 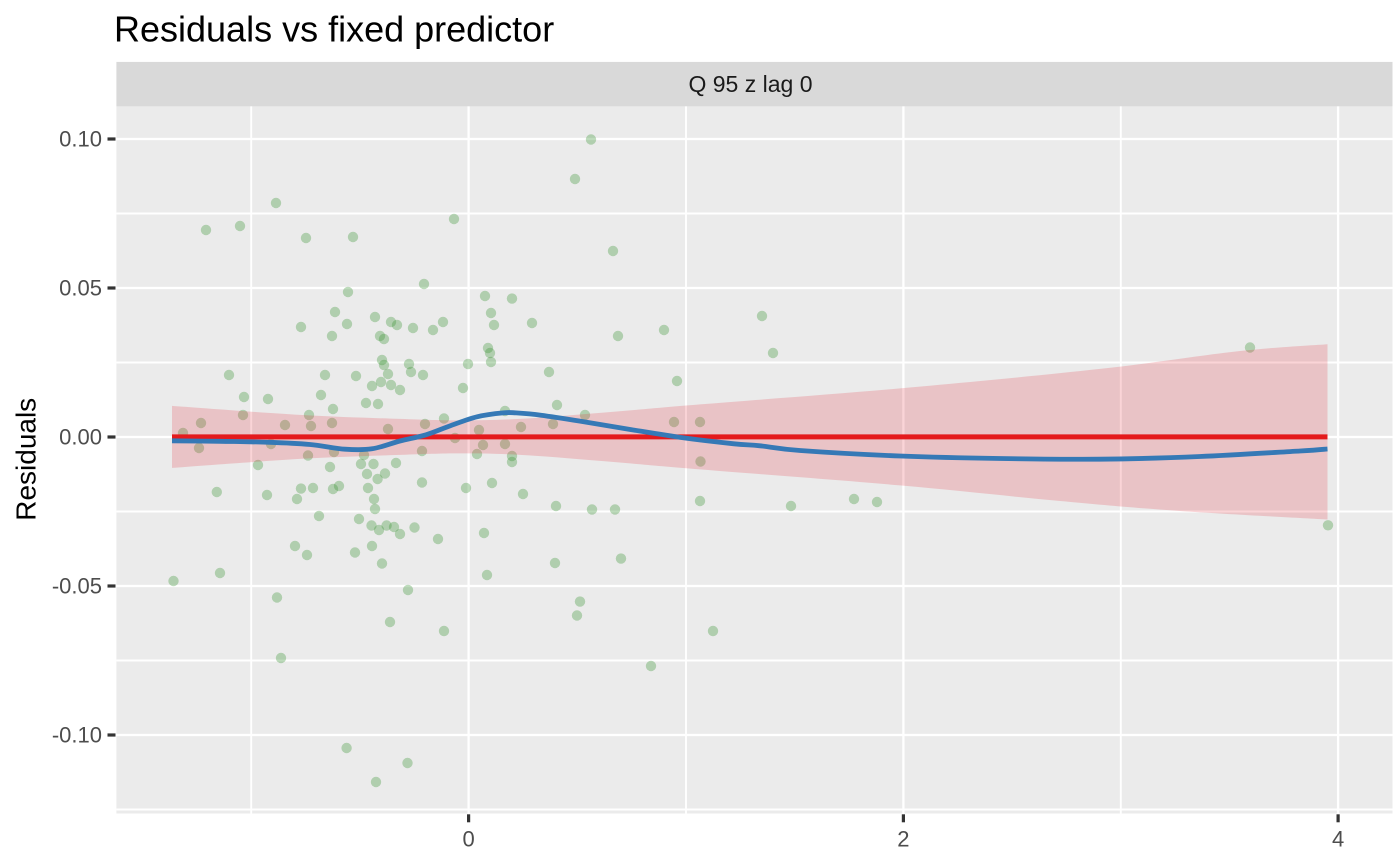 I want to click on svg-text: 2, so click(x=903, y=839).